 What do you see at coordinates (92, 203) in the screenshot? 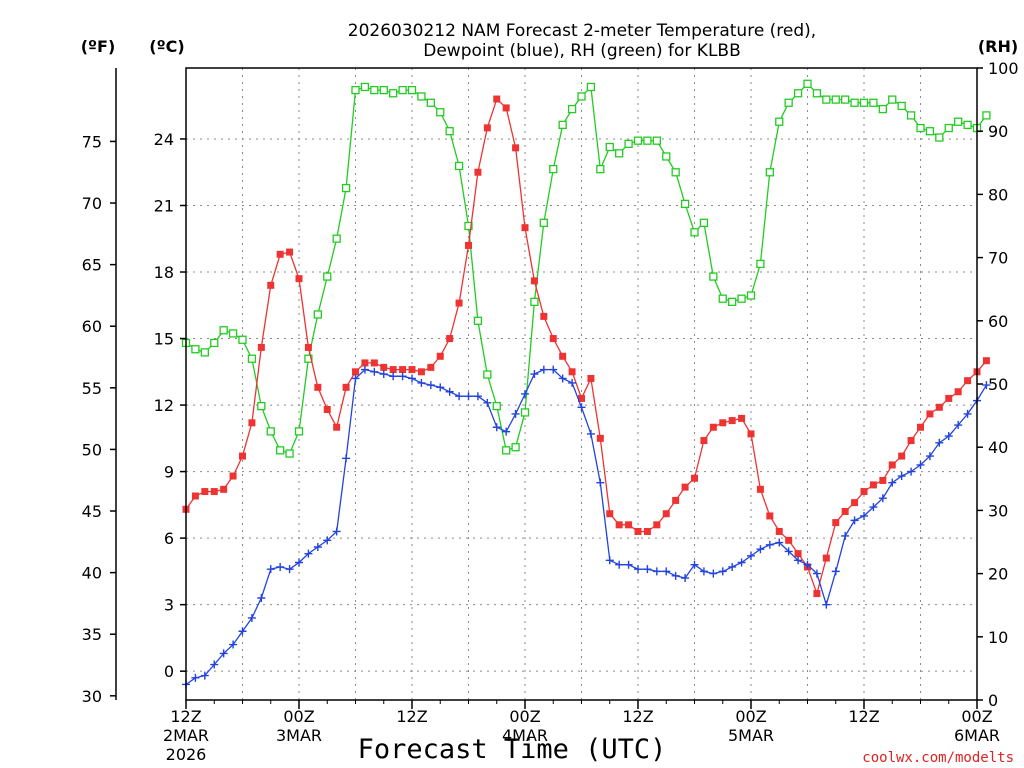
I see `fahrenheit-tick-label: 70` at bounding box center [92, 203].